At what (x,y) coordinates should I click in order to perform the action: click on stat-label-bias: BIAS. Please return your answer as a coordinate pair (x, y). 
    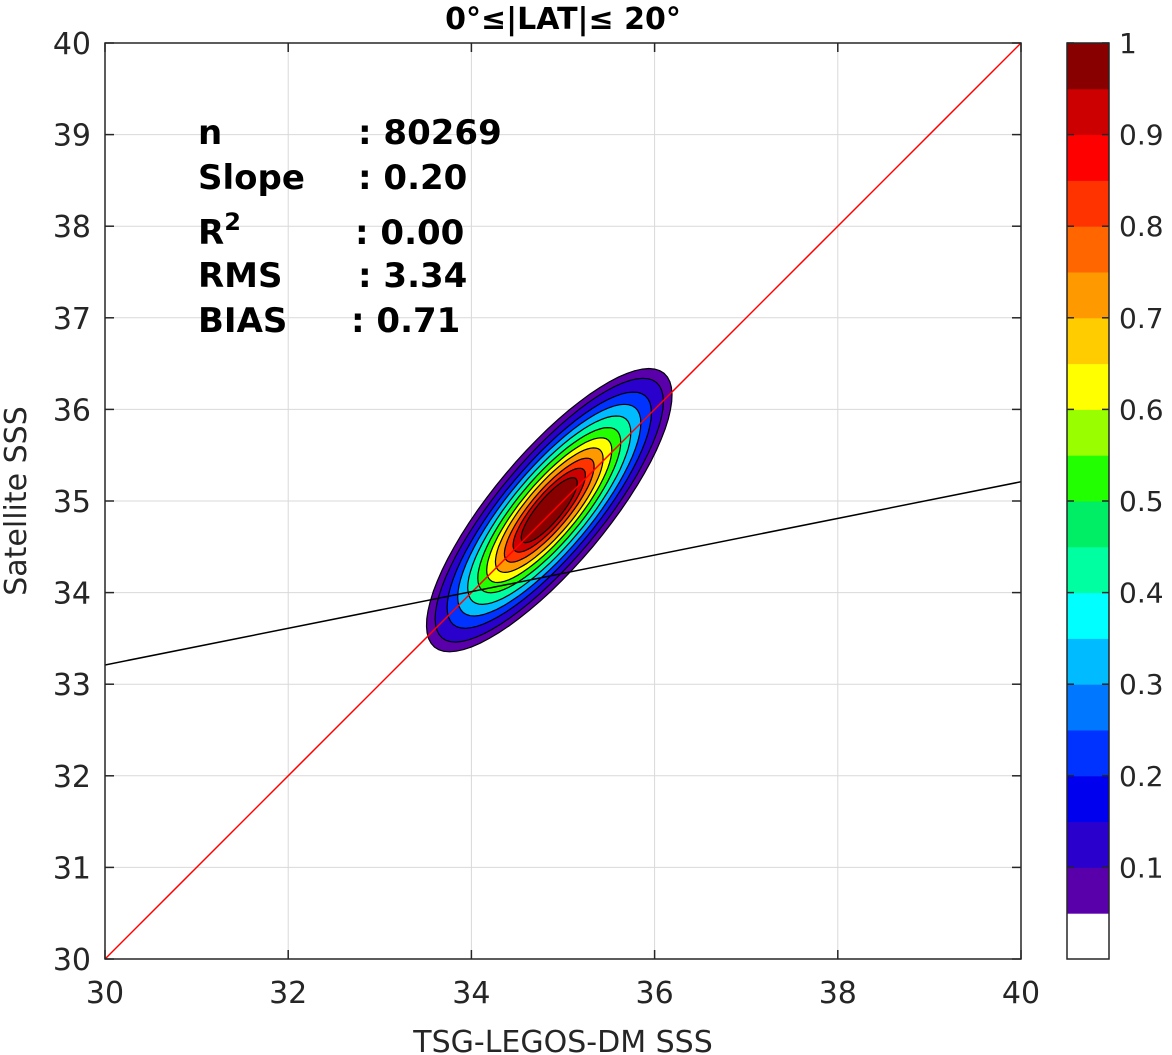
    Looking at the image, I should click on (242, 321).